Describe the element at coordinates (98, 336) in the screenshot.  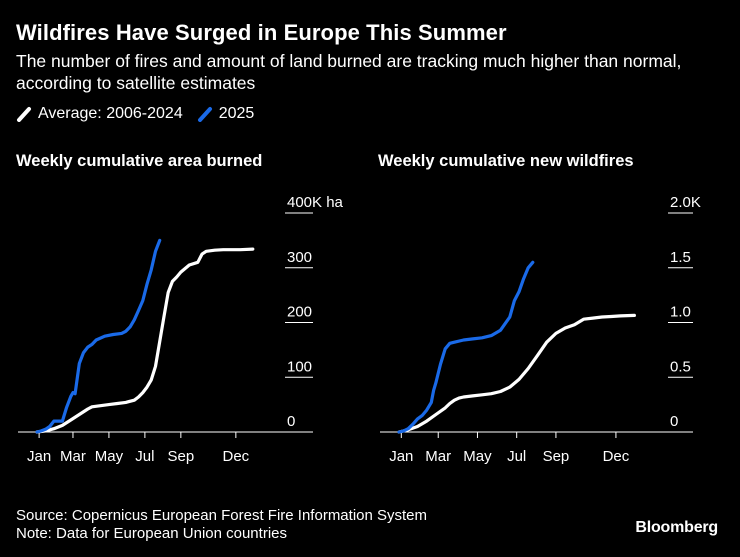
I see `area-series-2025-line` at that location.